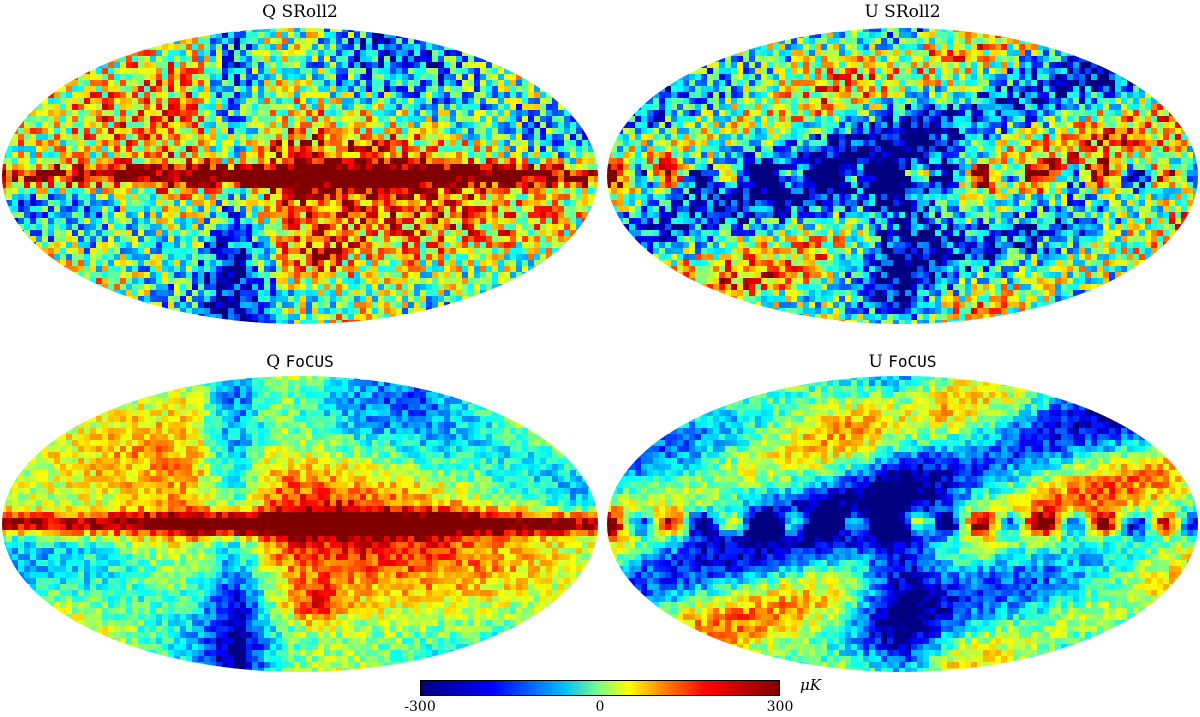  Describe the element at coordinates (420, 707) in the screenshot. I see `colorbar-min-label: -300` at that location.